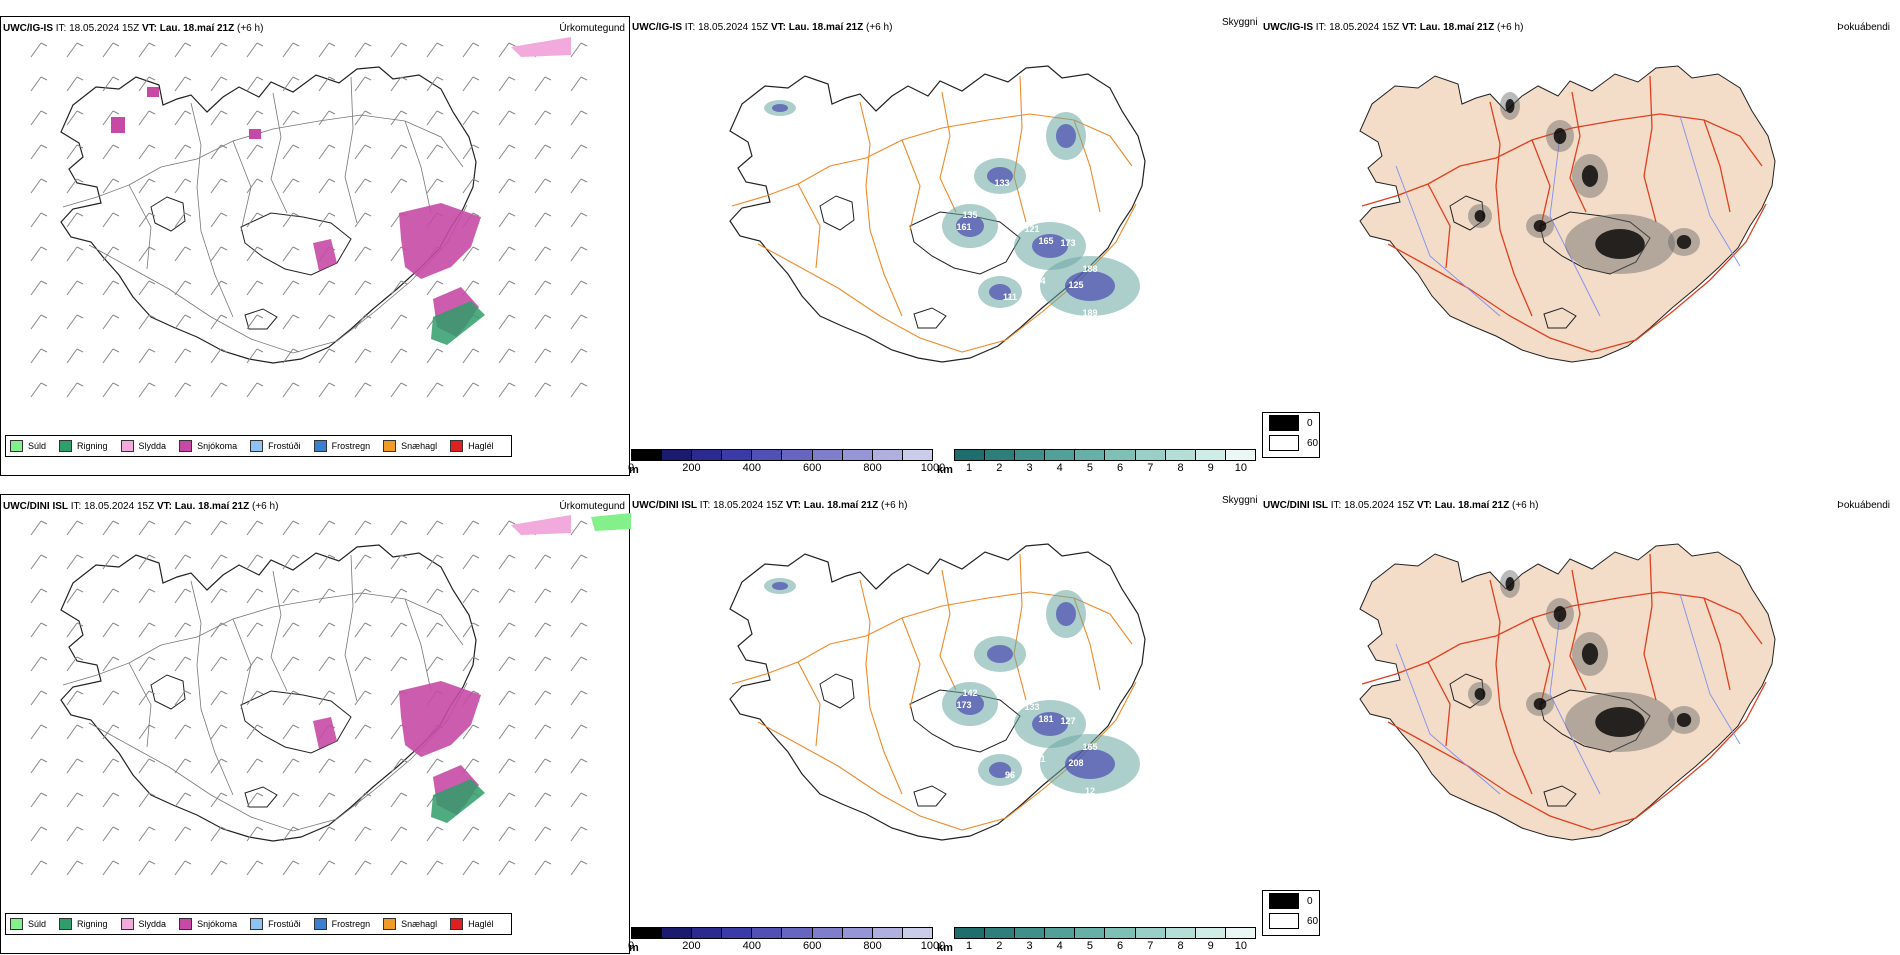 The image size is (1900, 955). What do you see at coordinates (933, 946) in the screenshot?
I see `scale-tick-label: 1000` at bounding box center [933, 946].